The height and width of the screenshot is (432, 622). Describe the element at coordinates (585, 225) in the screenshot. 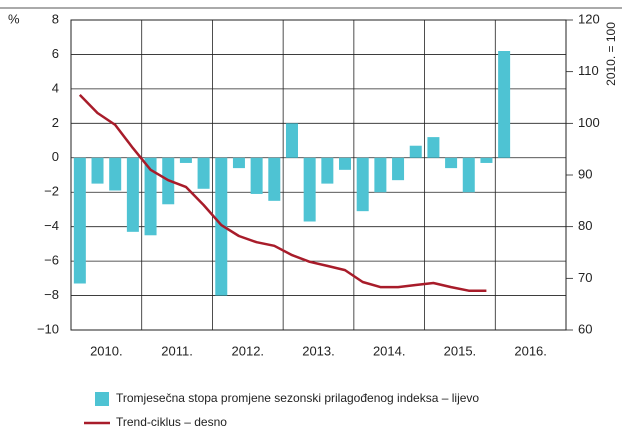

I see `y2-tick-label: 80` at that location.